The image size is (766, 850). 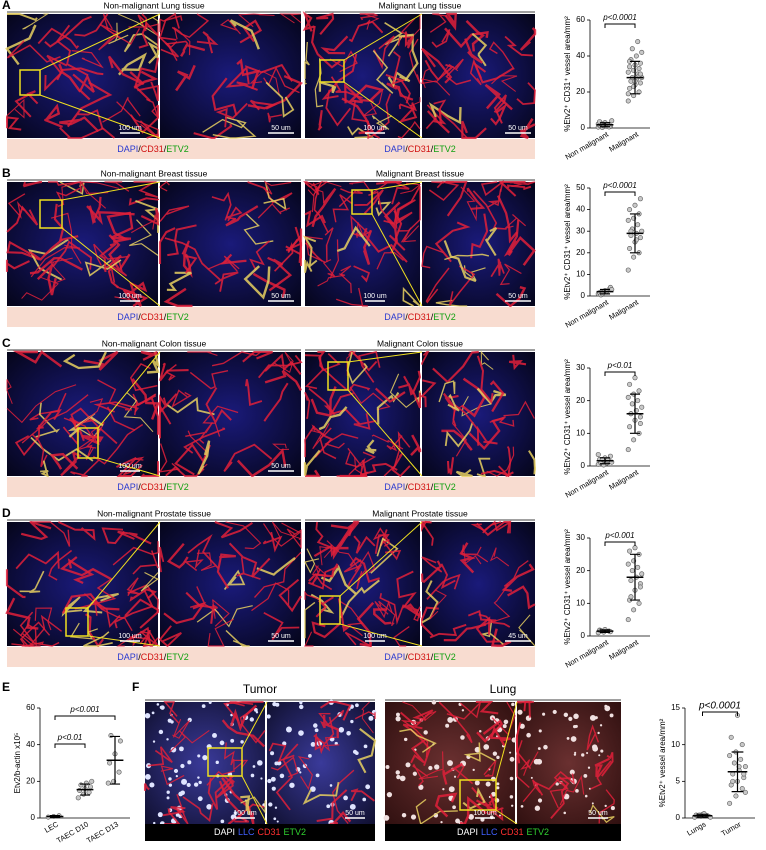 What do you see at coordinates (567, 242) in the screenshot?
I see `y-axis-label: %Etv2⁺ CD31⁺ vessel area/mm²` at bounding box center [567, 242].